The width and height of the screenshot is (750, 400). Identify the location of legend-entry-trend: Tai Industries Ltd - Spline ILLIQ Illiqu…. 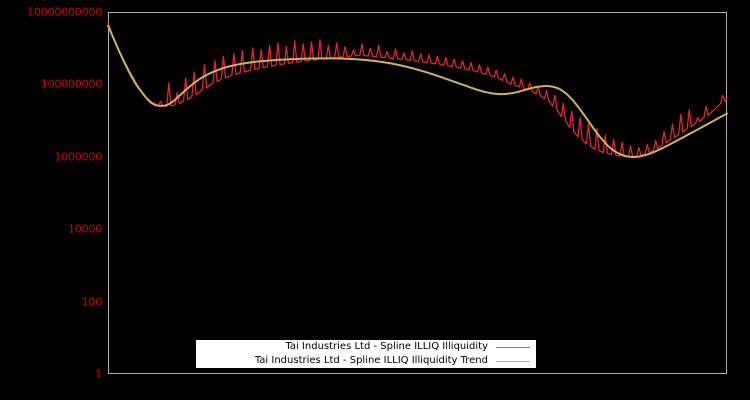
(366, 361).